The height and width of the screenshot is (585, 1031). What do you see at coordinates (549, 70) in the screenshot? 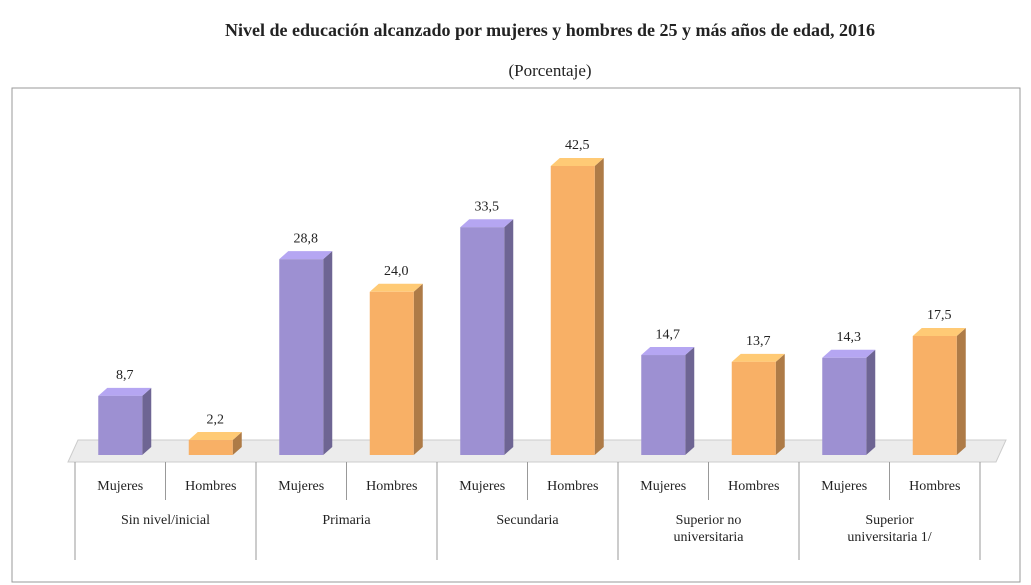
I see `chart-subtitle: (Porcentaje)` at bounding box center [549, 70].